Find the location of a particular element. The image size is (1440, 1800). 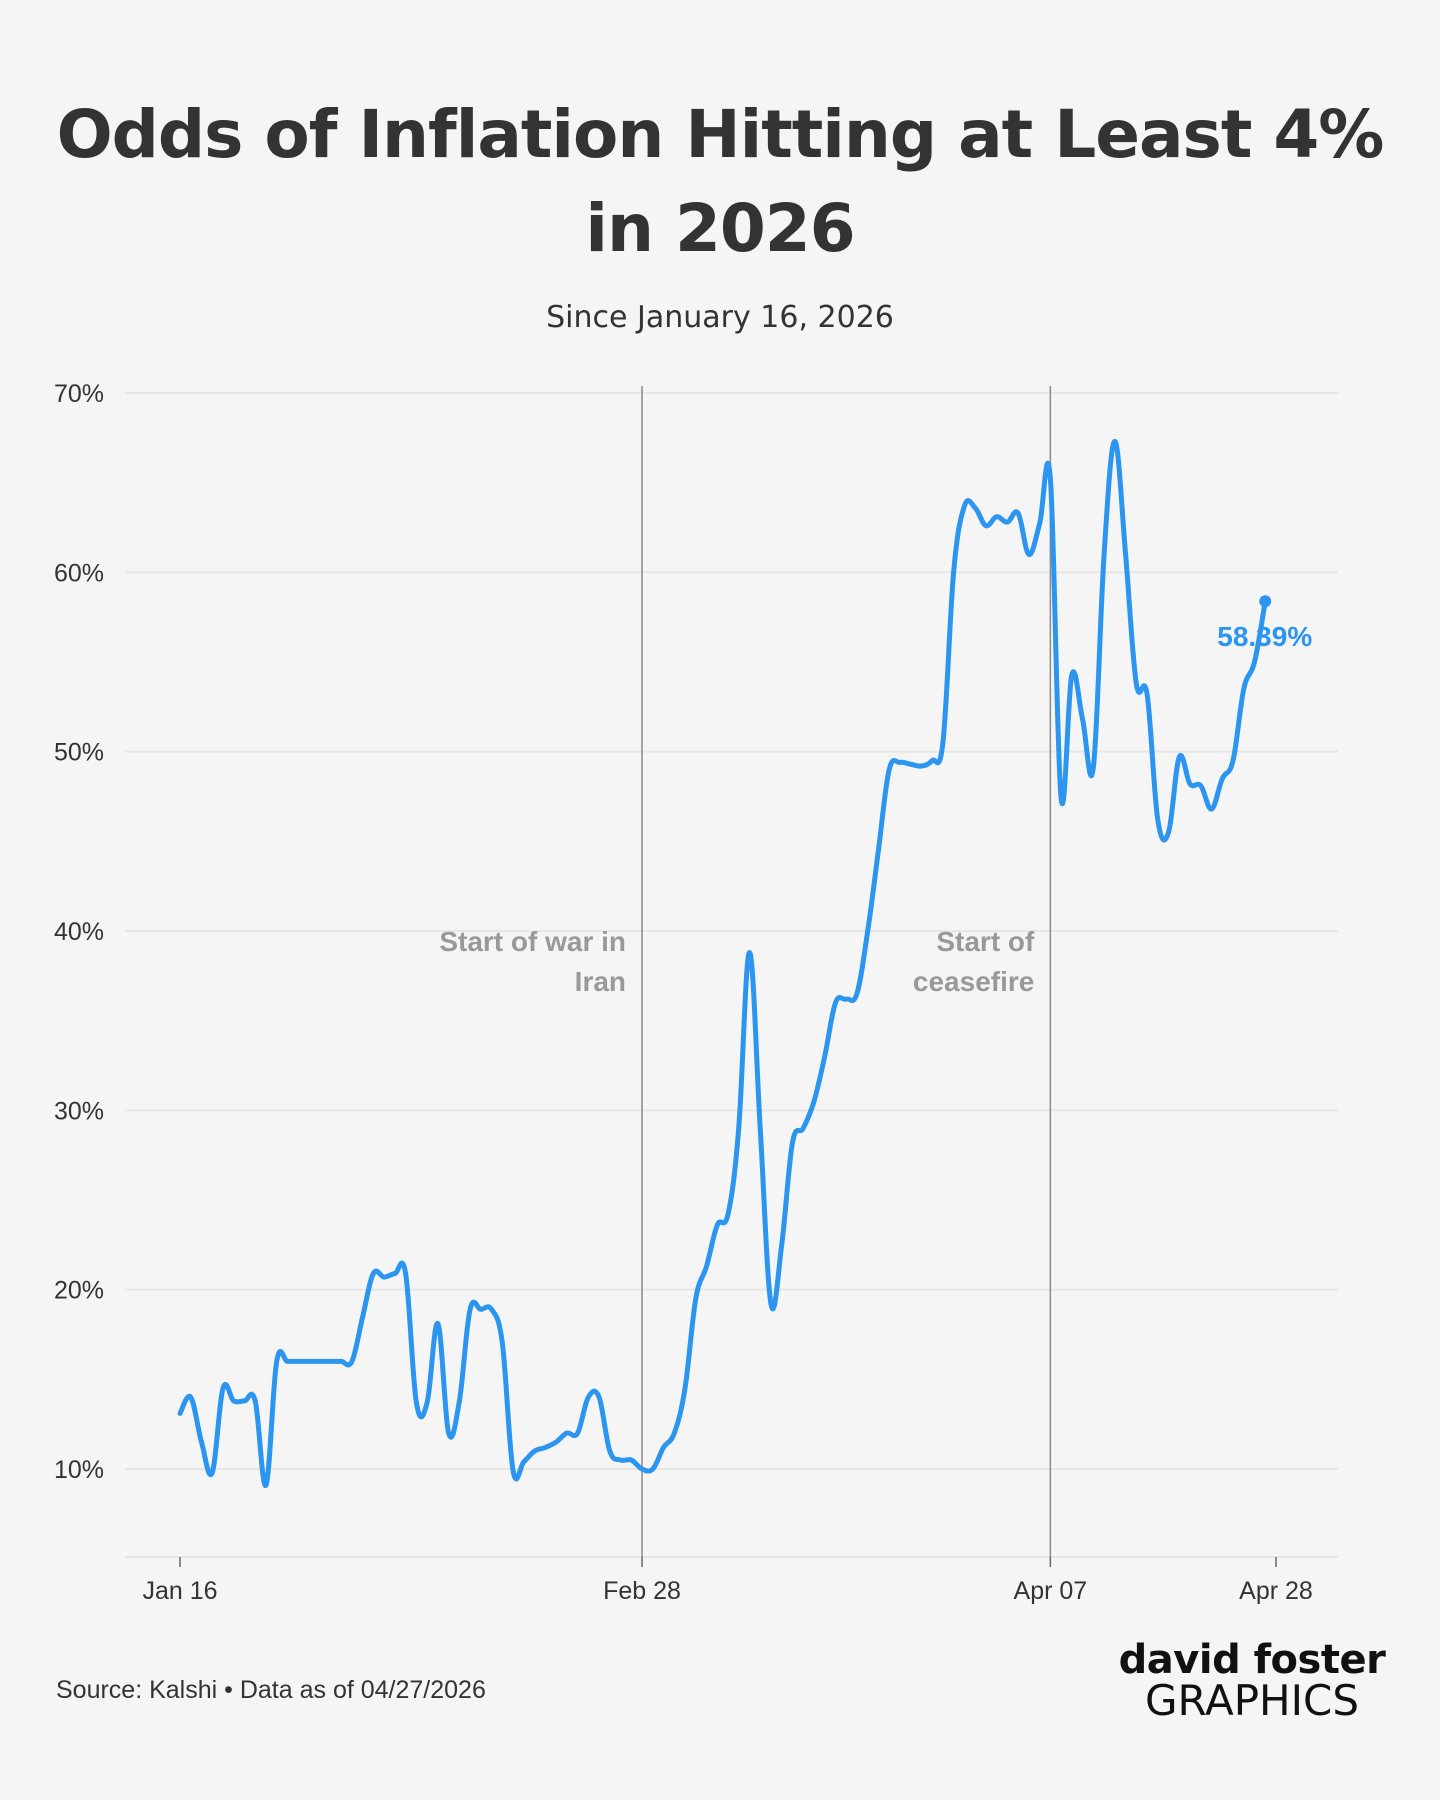

source-note: Source: Kalshi • Data as of 04/27/2026 is located at coordinates (271, 1690).